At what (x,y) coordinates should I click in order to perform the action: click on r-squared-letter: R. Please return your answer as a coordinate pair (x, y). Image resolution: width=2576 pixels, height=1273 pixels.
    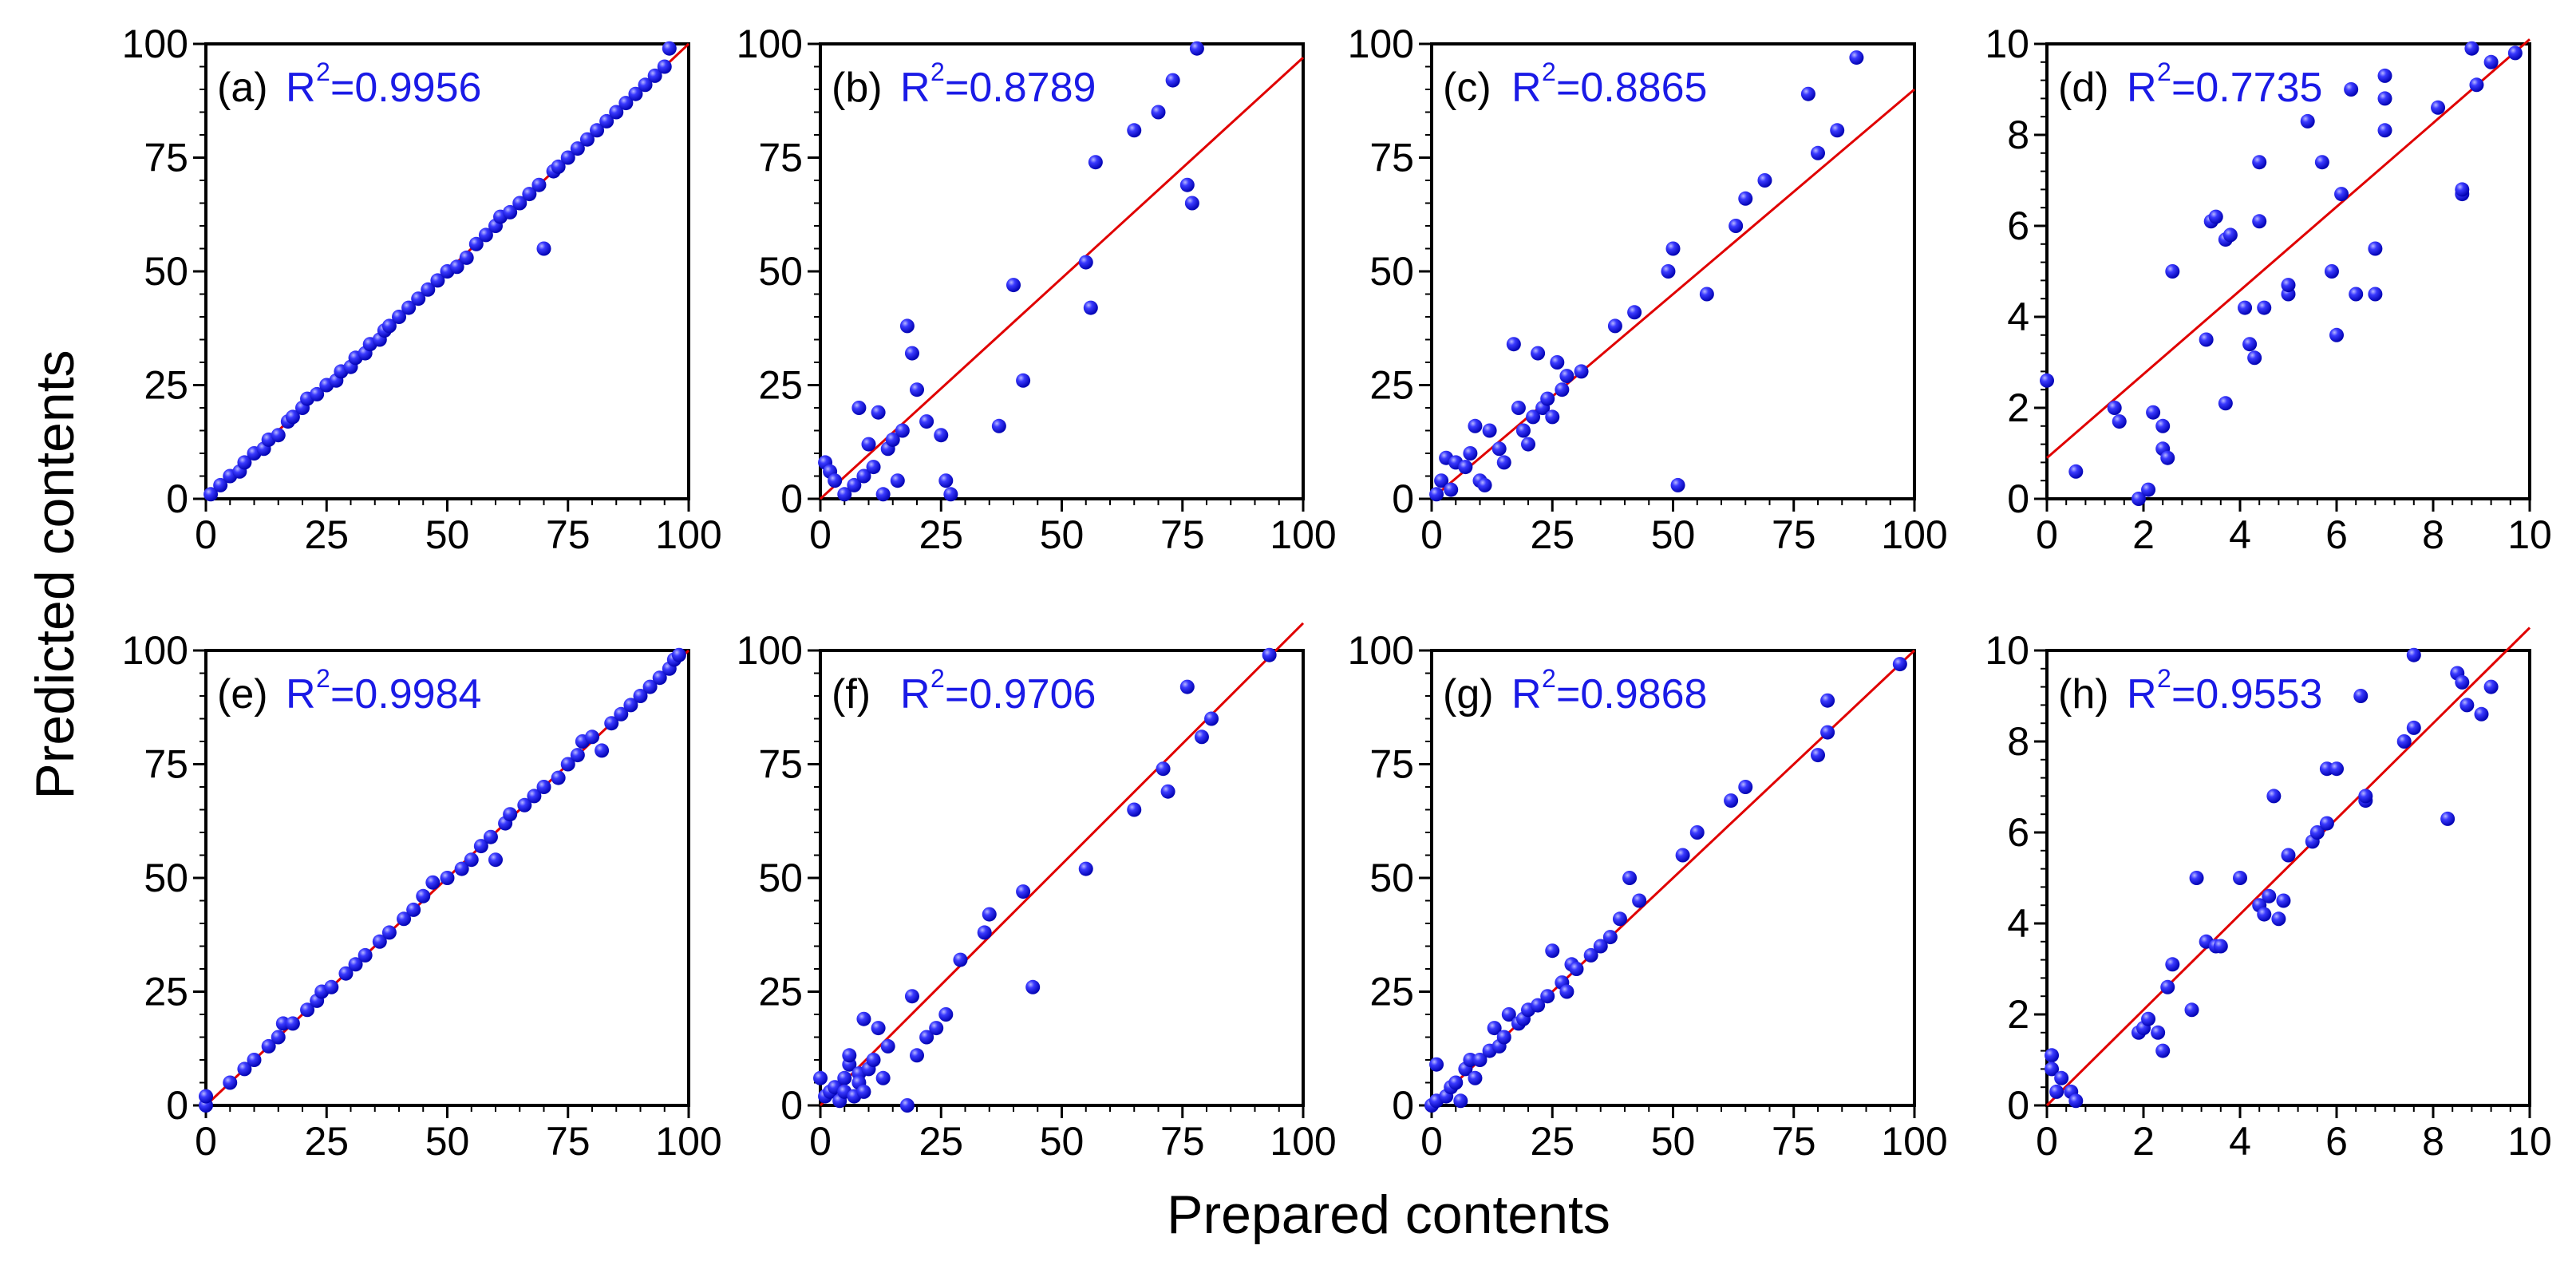
    Looking at the image, I should click on (915, 694).